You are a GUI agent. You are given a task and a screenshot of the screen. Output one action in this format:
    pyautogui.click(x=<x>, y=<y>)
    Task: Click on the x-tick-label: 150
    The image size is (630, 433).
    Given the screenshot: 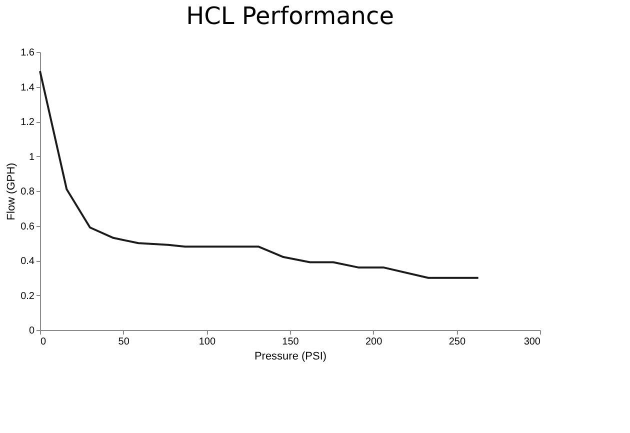 What is the action you would take?
    pyautogui.click(x=291, y=342)
    